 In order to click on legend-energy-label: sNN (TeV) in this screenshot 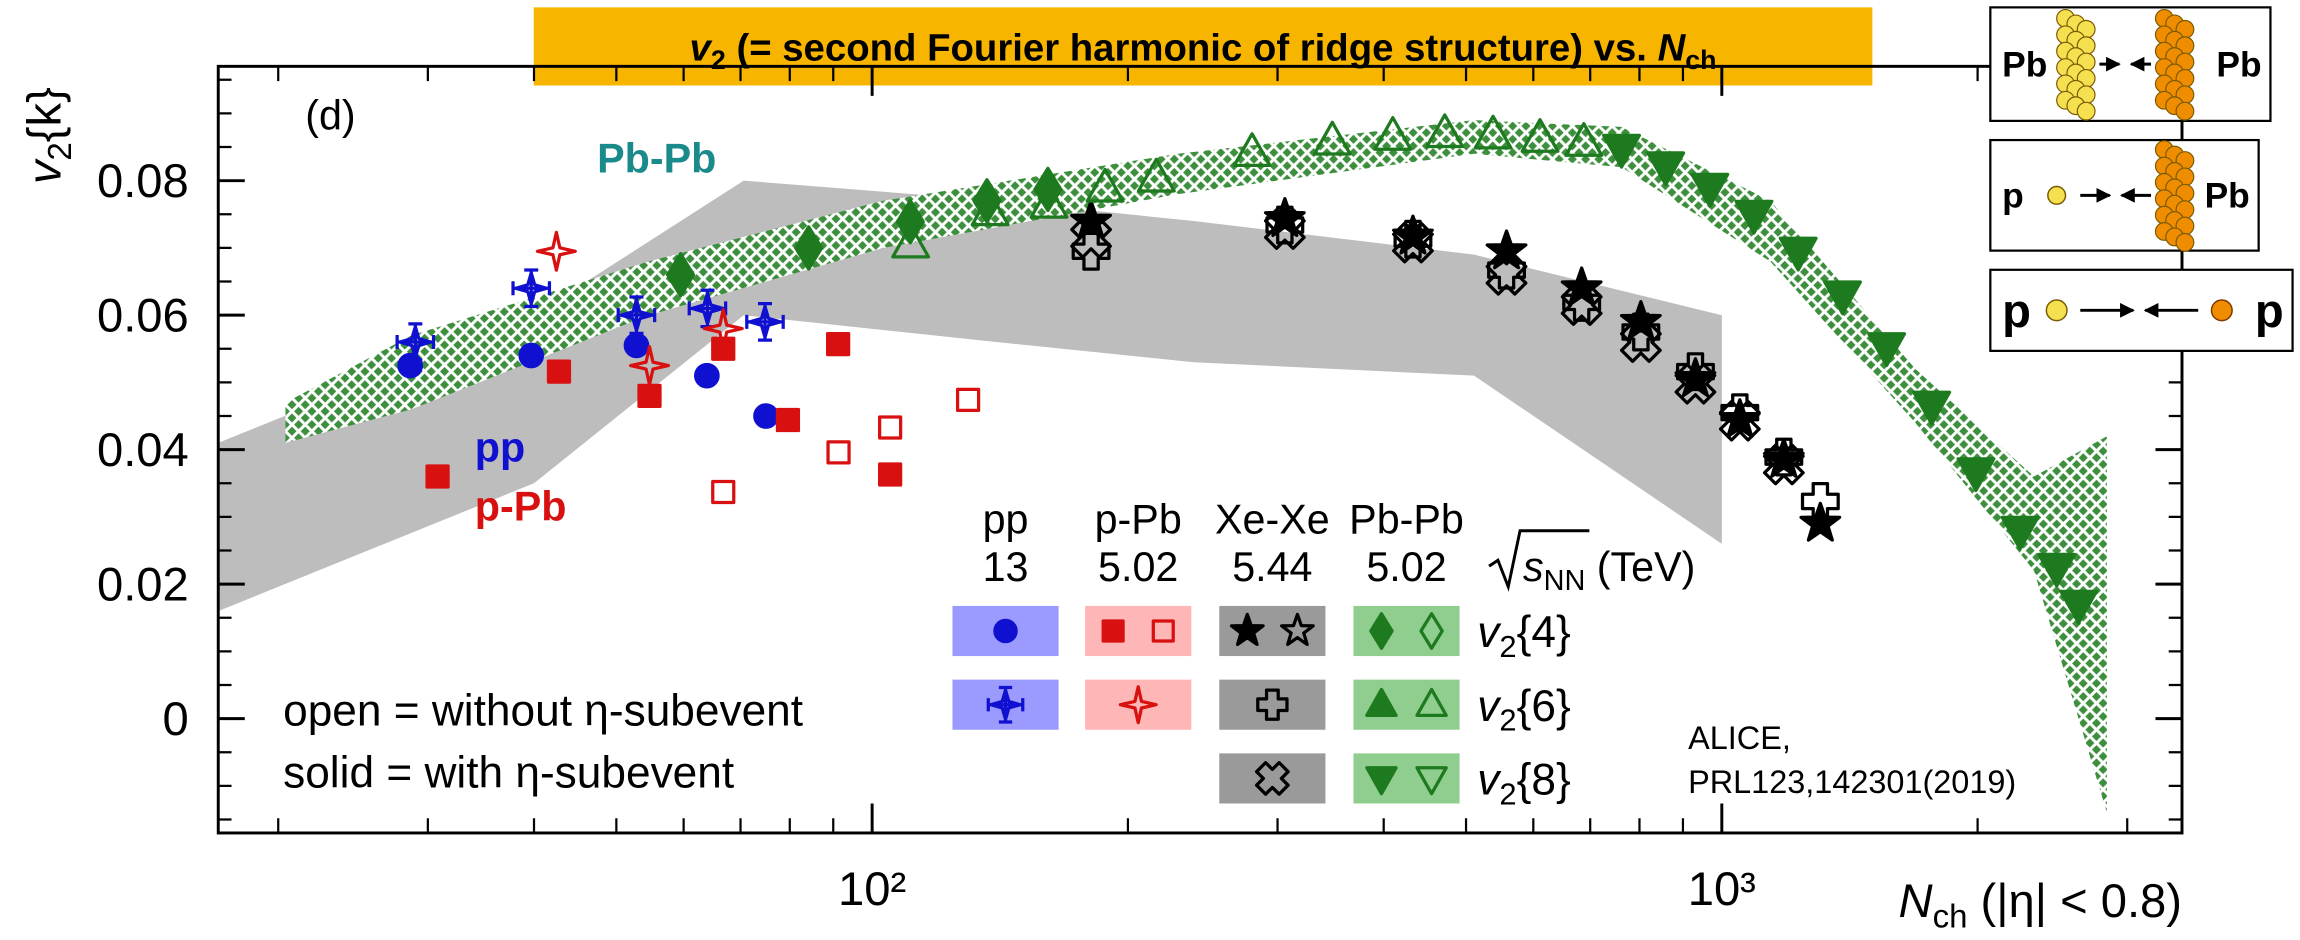, I will do `click(1609, 570)`.